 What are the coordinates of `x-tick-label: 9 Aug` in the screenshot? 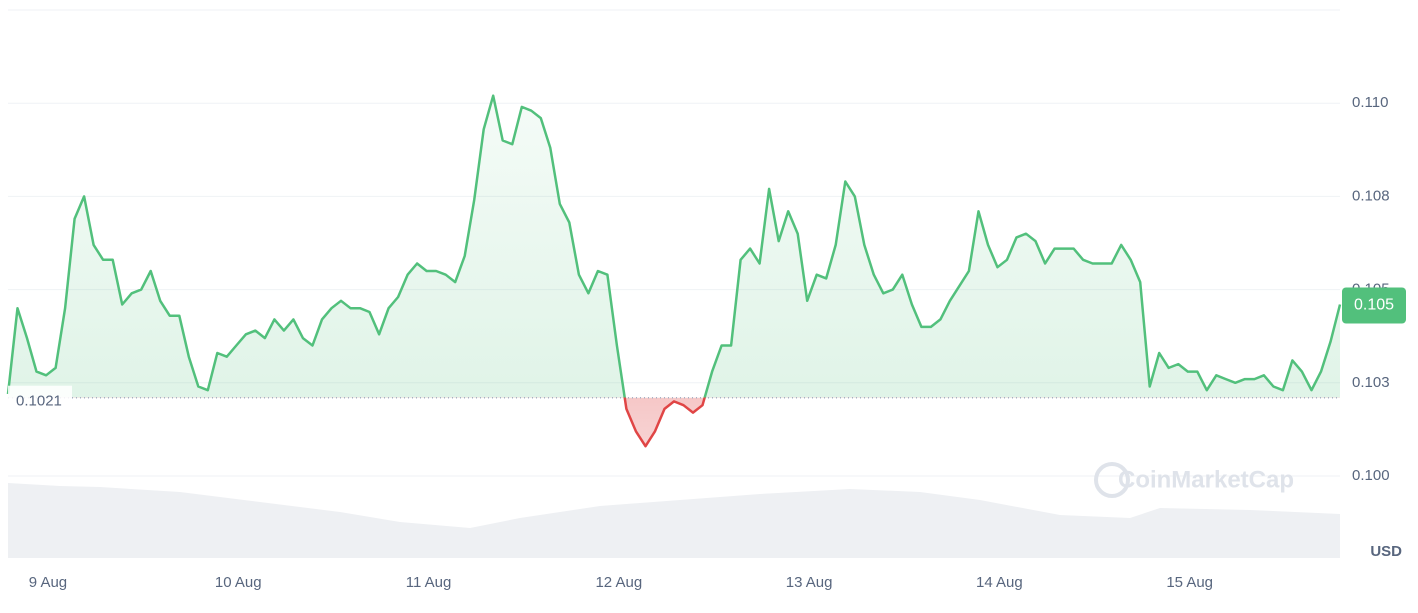 It's located at (48, 582).